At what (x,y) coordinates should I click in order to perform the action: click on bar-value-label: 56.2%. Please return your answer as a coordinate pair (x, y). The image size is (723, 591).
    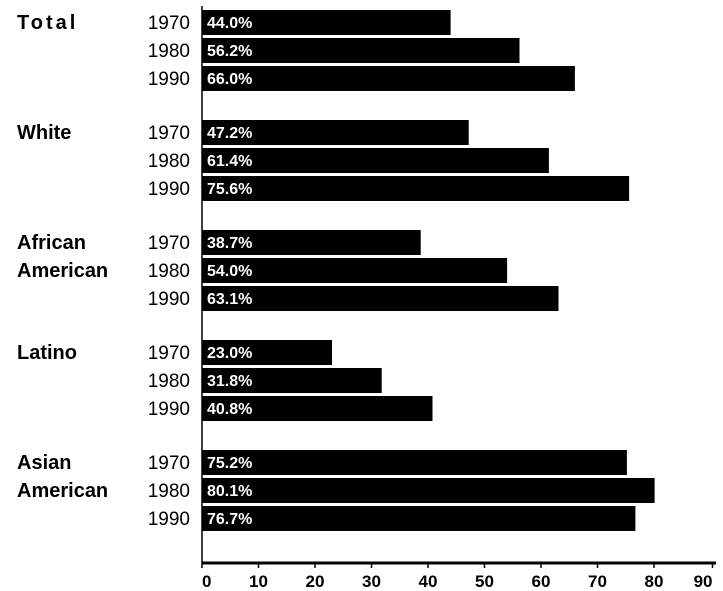
    Looking at the image, I should click on (229, 51).